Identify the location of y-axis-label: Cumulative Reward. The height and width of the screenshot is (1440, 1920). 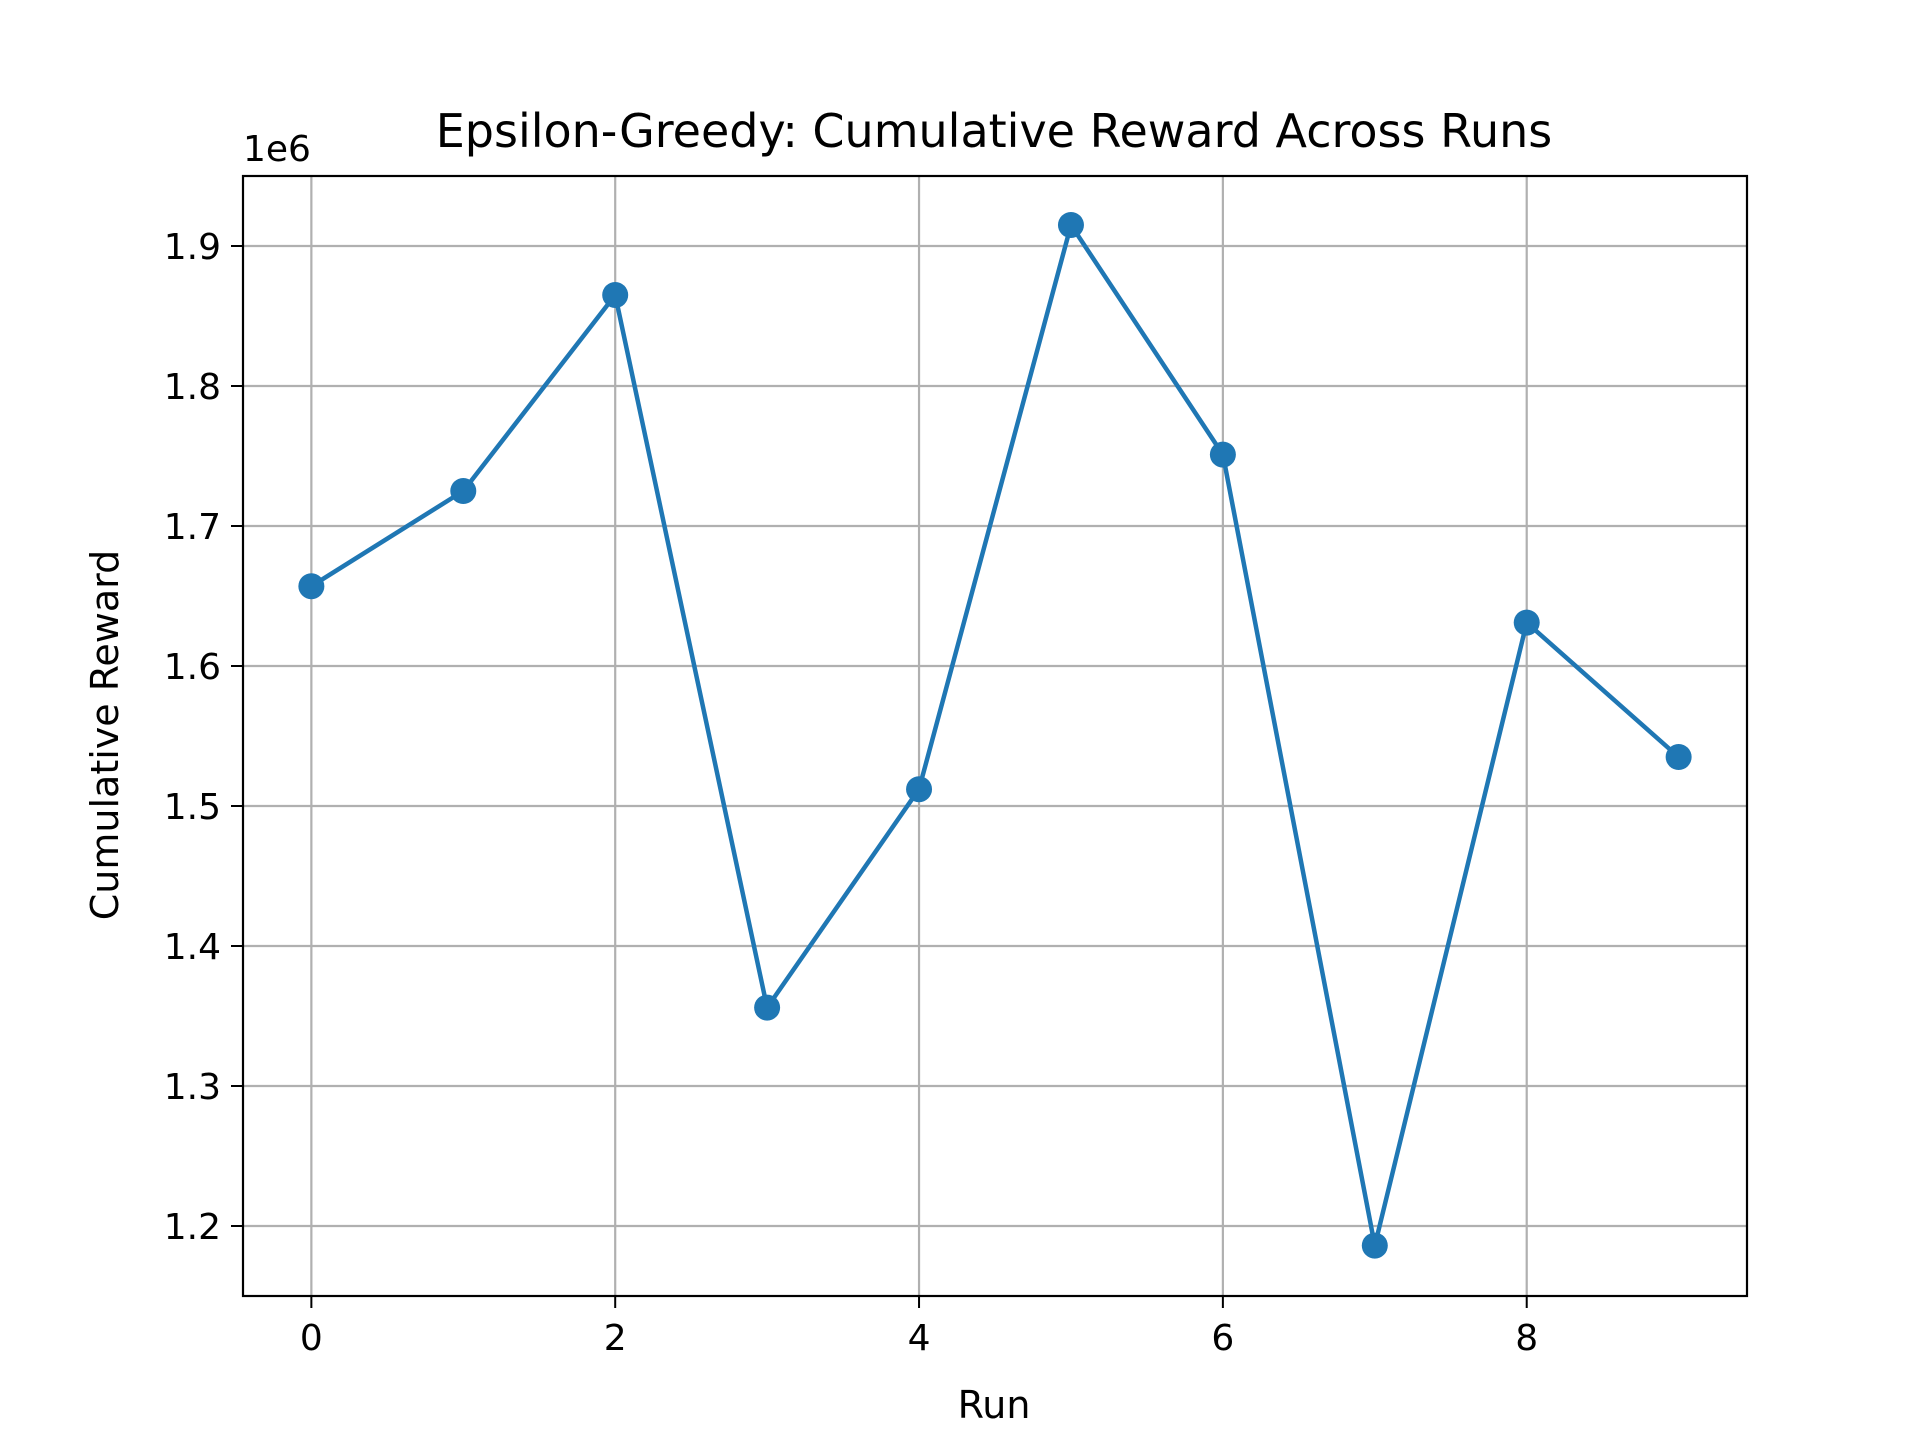
(105, 735).